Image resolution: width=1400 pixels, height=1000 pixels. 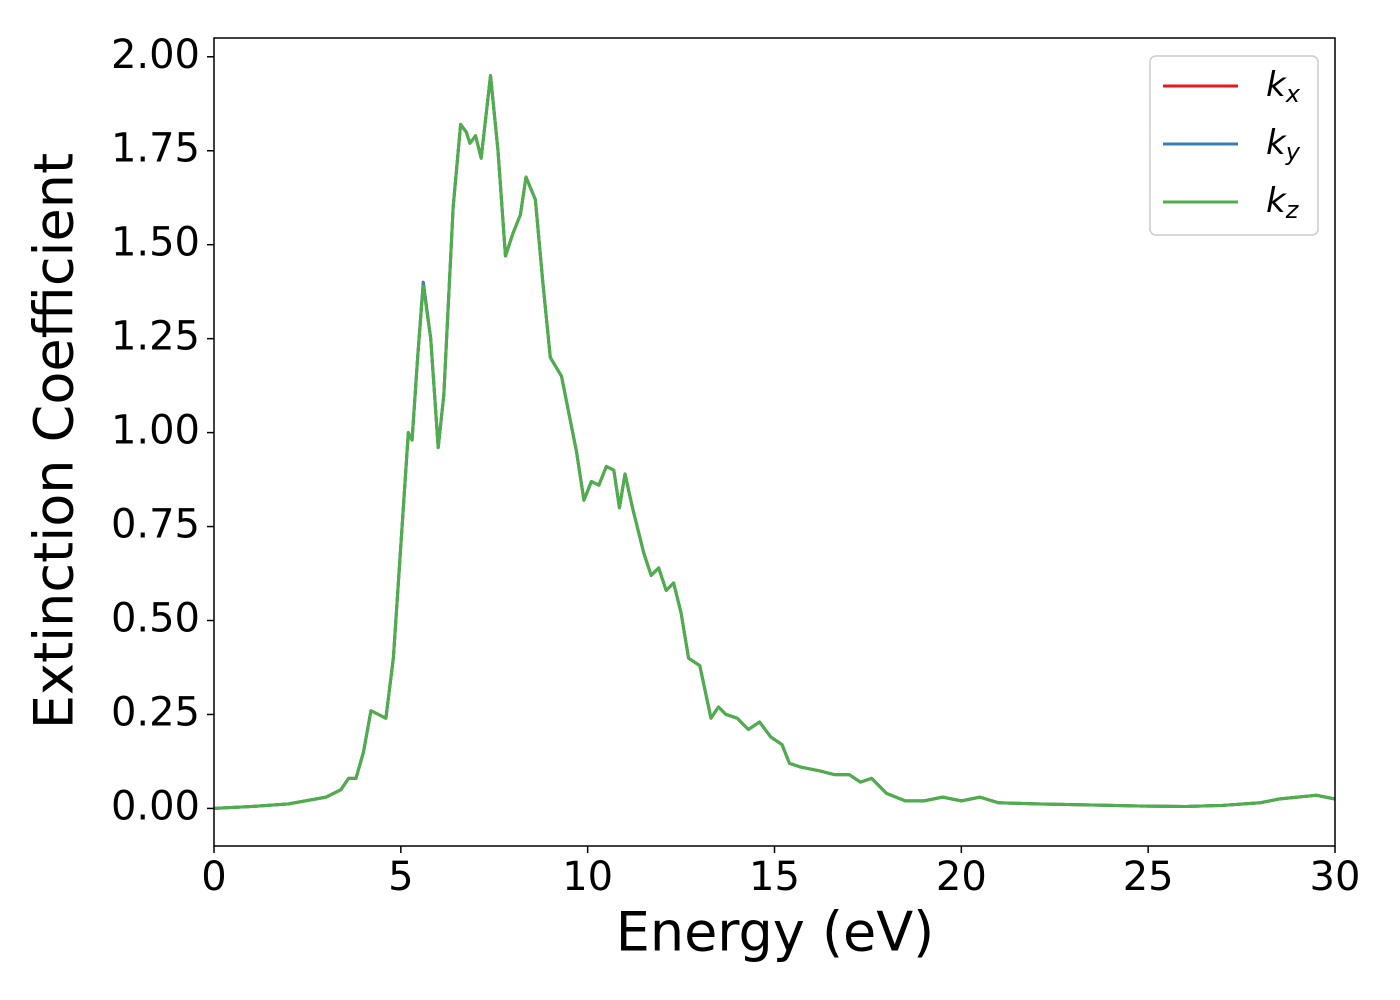 I want to click on y-axis-label: Extinction Coefficient, so click(x=54, y=441).